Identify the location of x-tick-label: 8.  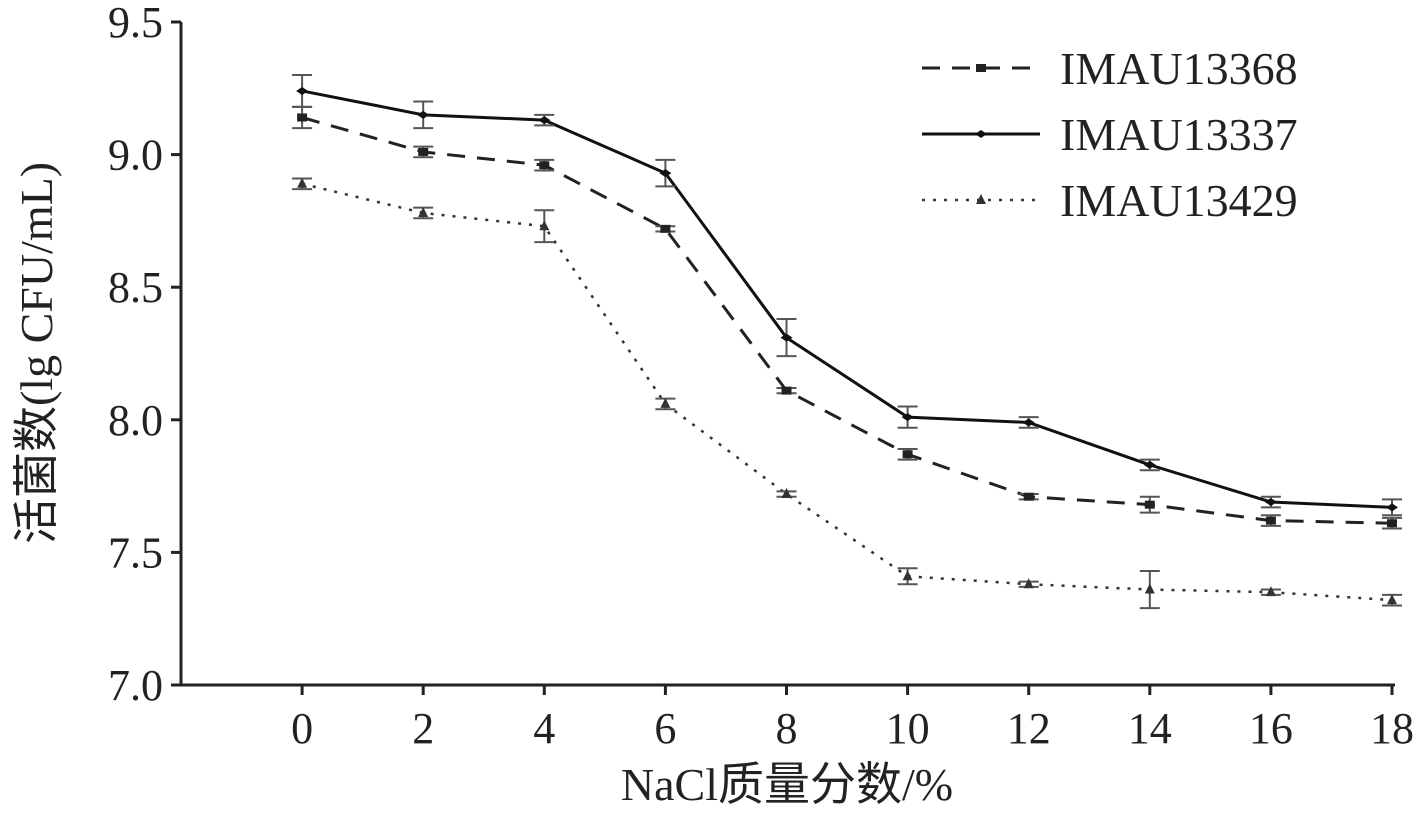
(787, 728).